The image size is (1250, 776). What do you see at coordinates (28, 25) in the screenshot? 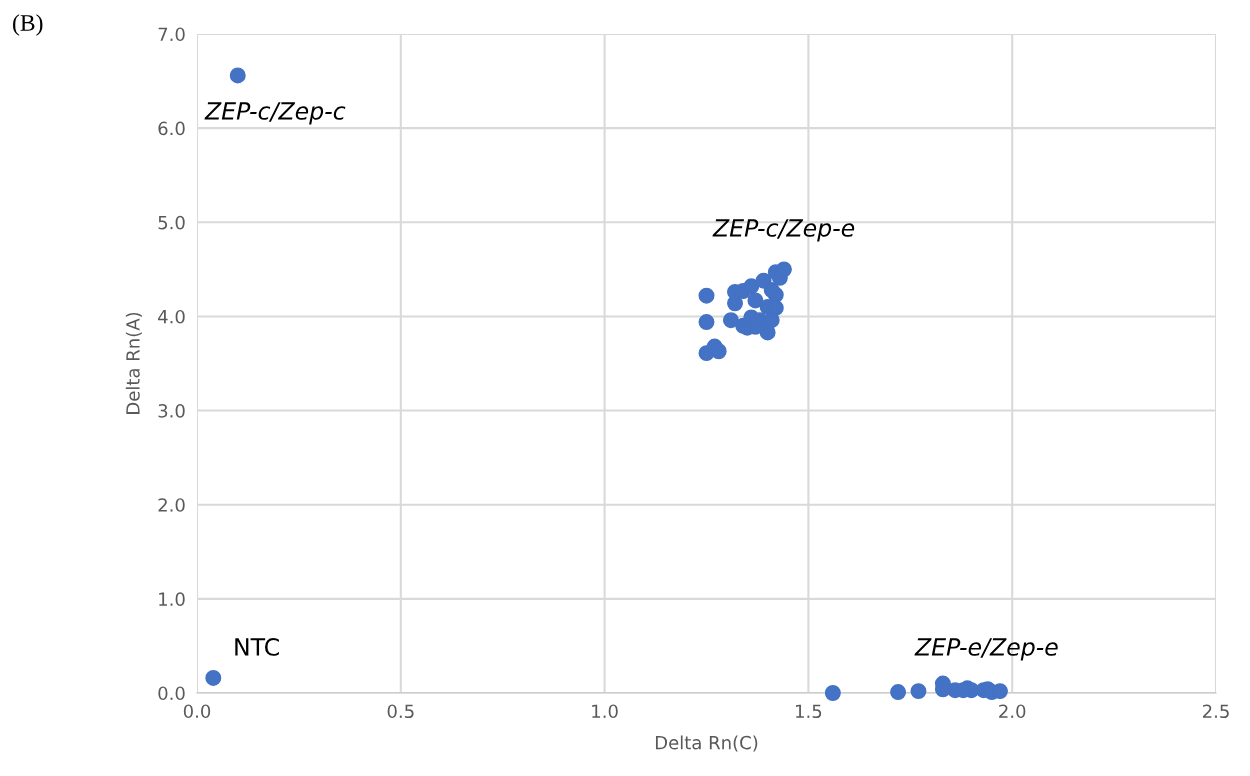
I see `text: (B)` at bounding box center [28, 25].